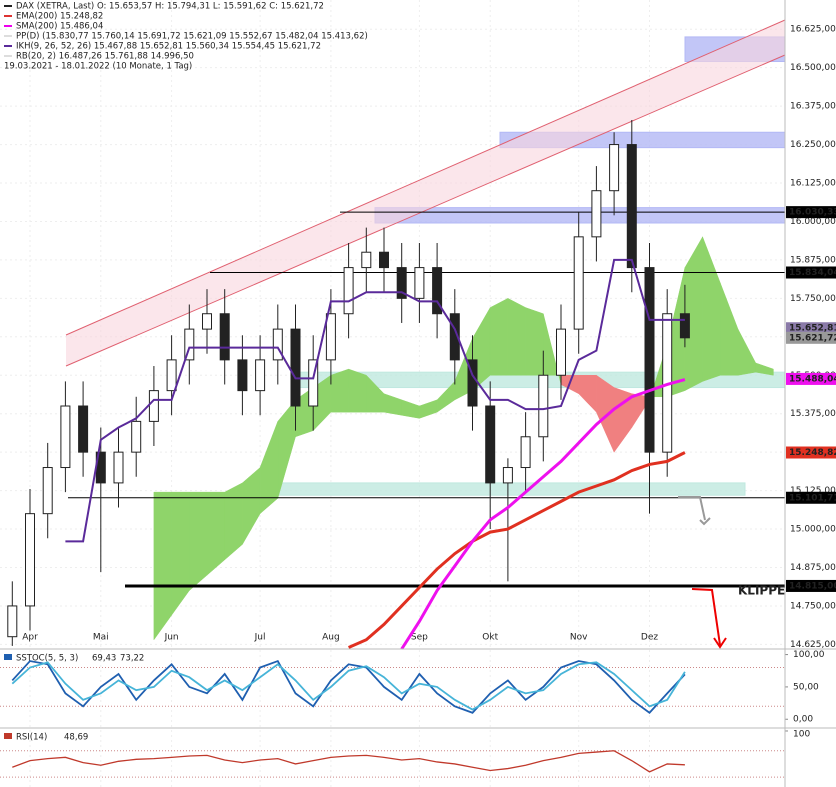  I want to click on price-label: 16.030,33, so click(812, 213).